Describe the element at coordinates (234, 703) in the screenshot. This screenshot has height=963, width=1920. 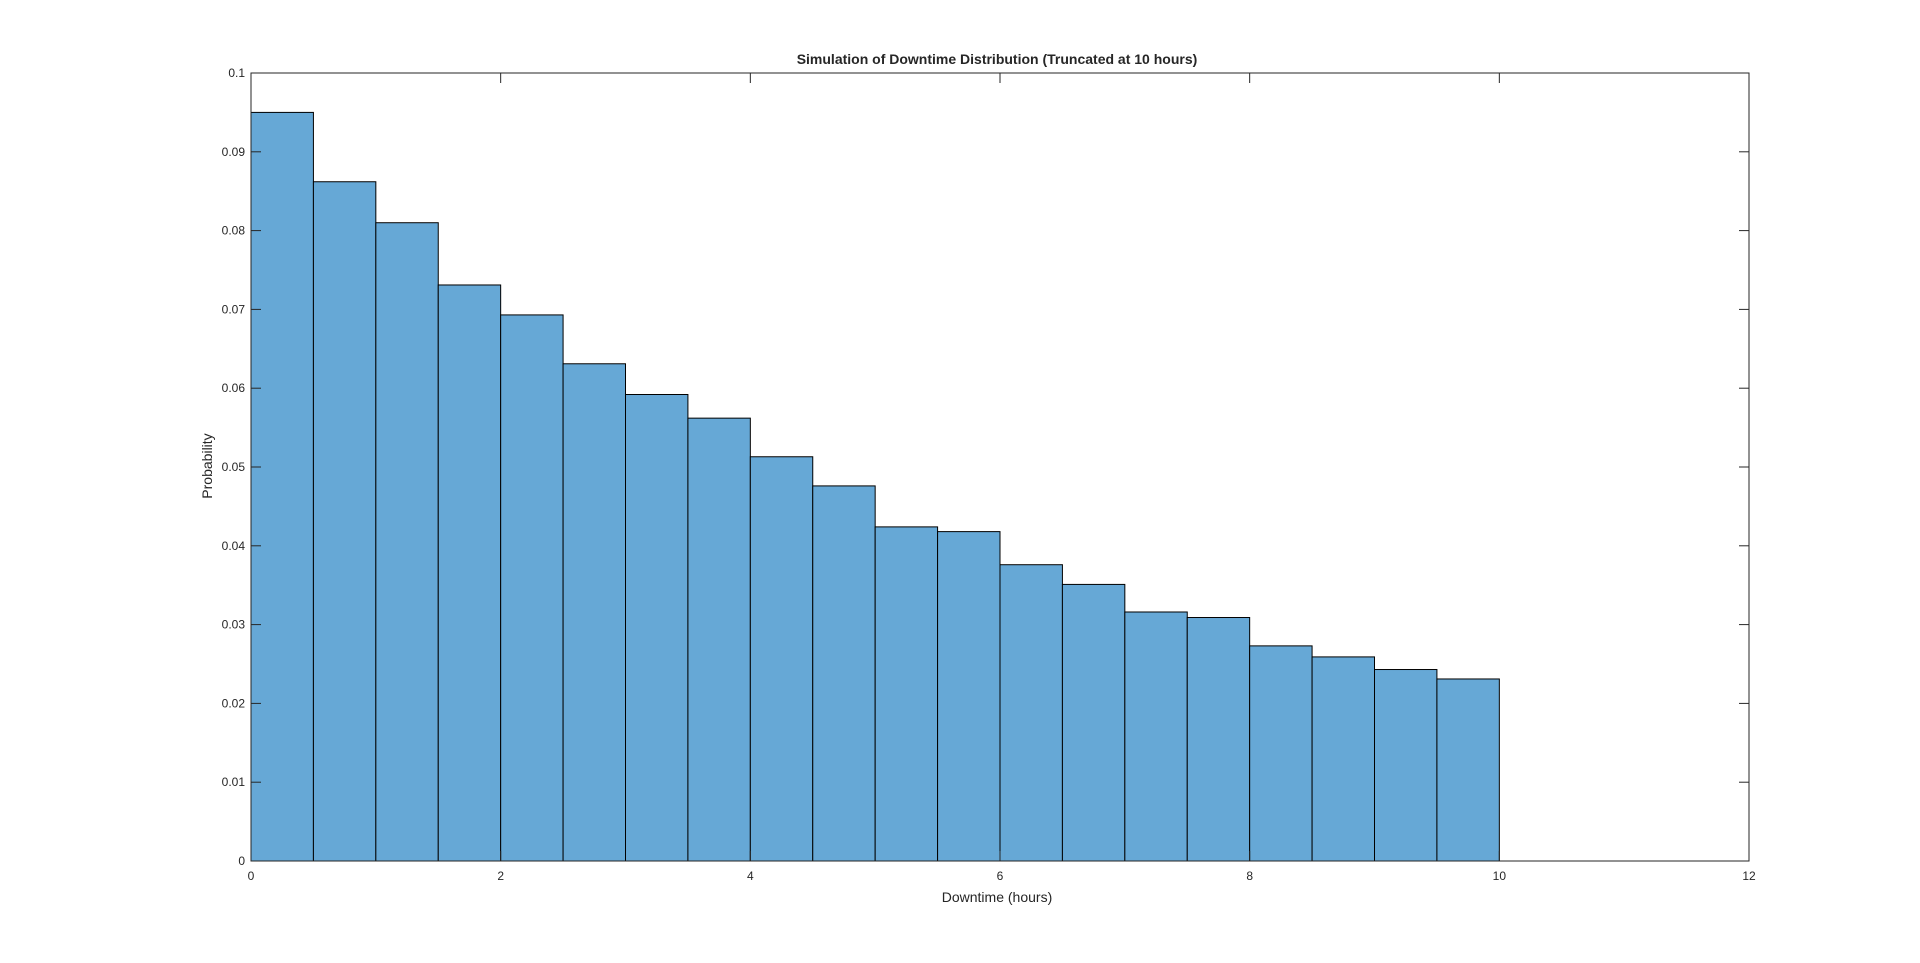
I see `y-tick-label: 0.02` at that location.